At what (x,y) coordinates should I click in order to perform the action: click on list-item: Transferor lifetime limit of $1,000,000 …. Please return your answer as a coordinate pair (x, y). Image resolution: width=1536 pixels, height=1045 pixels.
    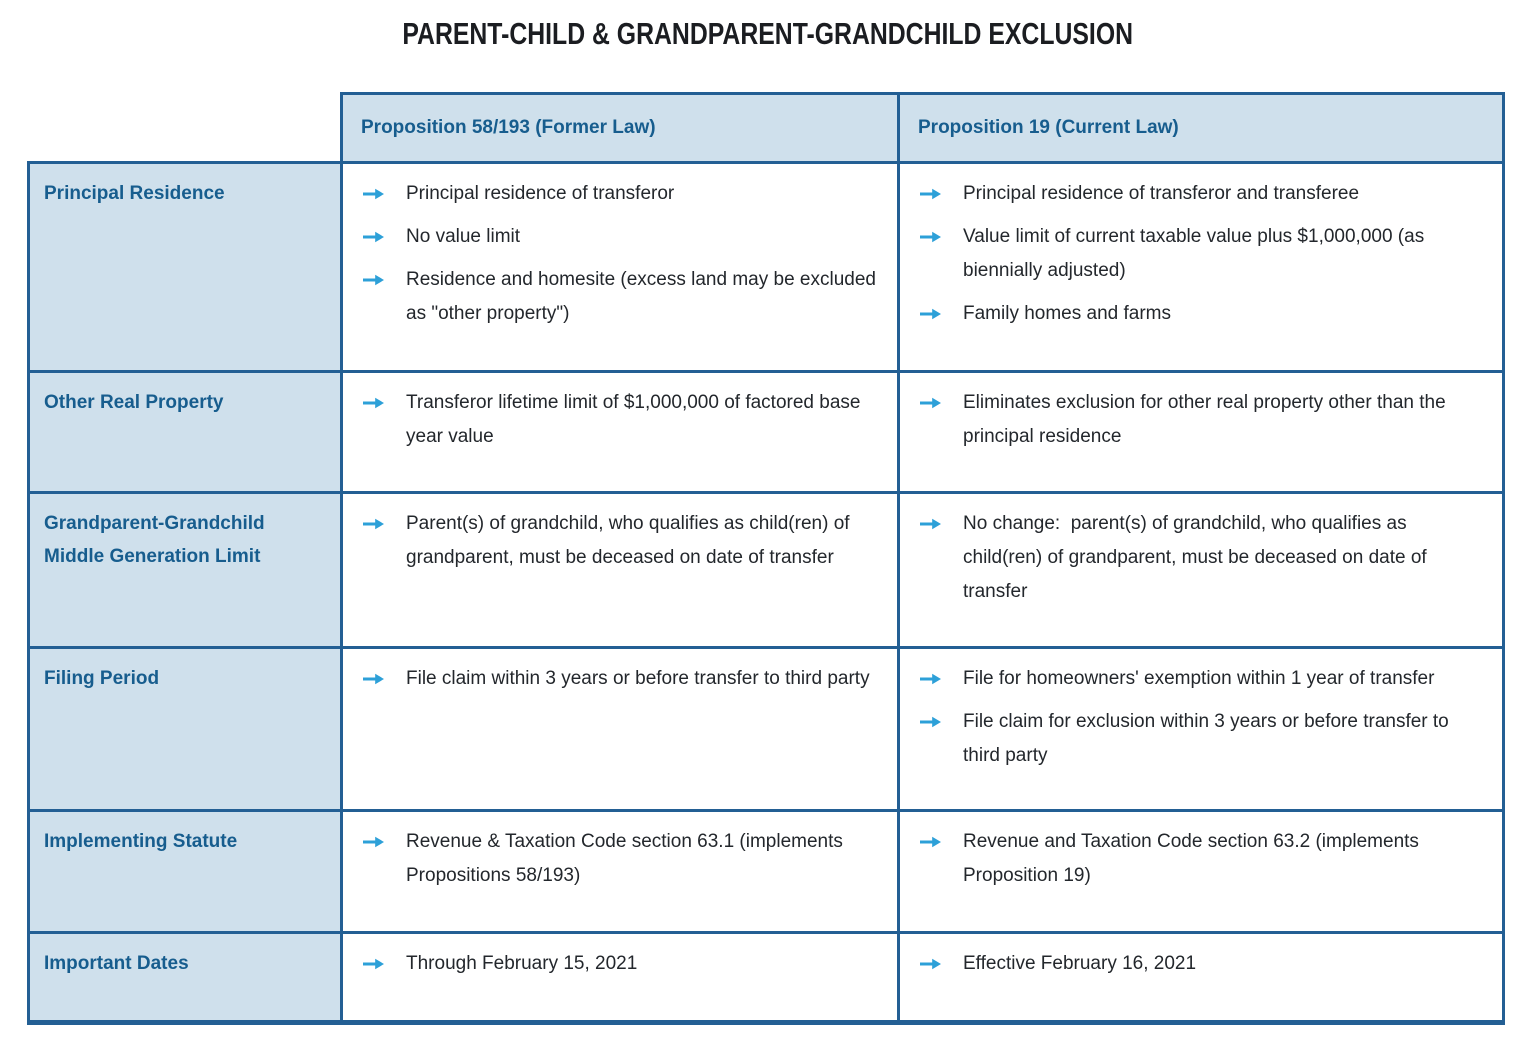
    Looking at the image, I should click on (622, 420).